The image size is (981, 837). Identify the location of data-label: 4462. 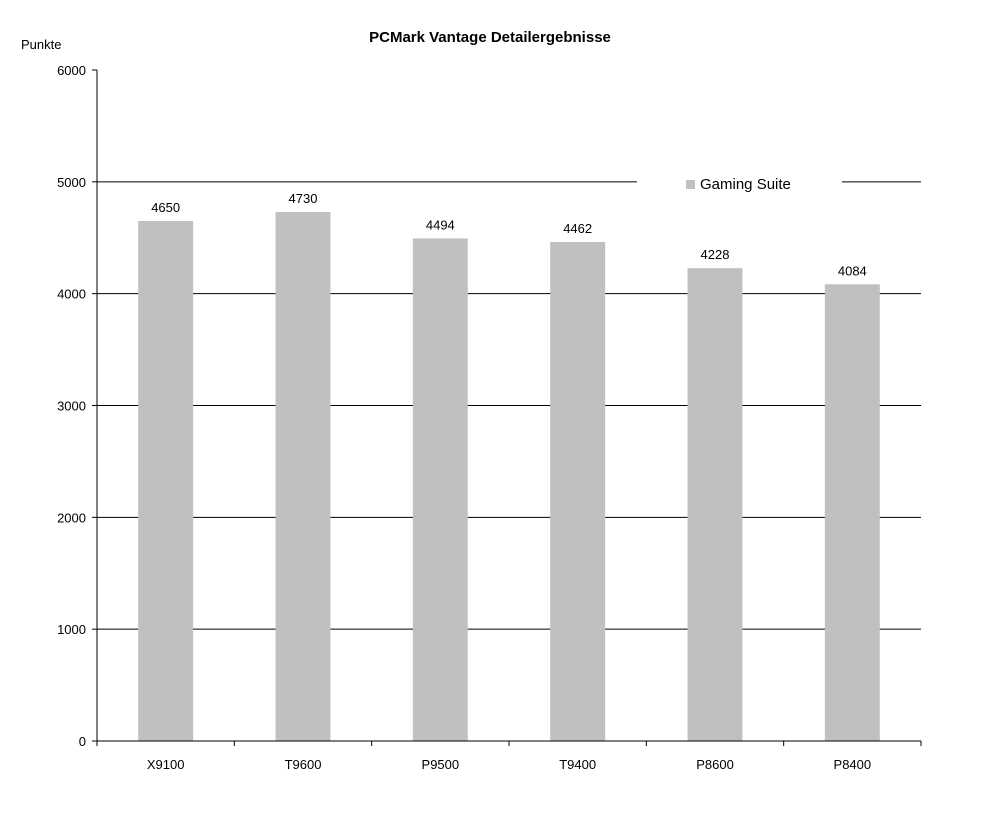
(577, 228).